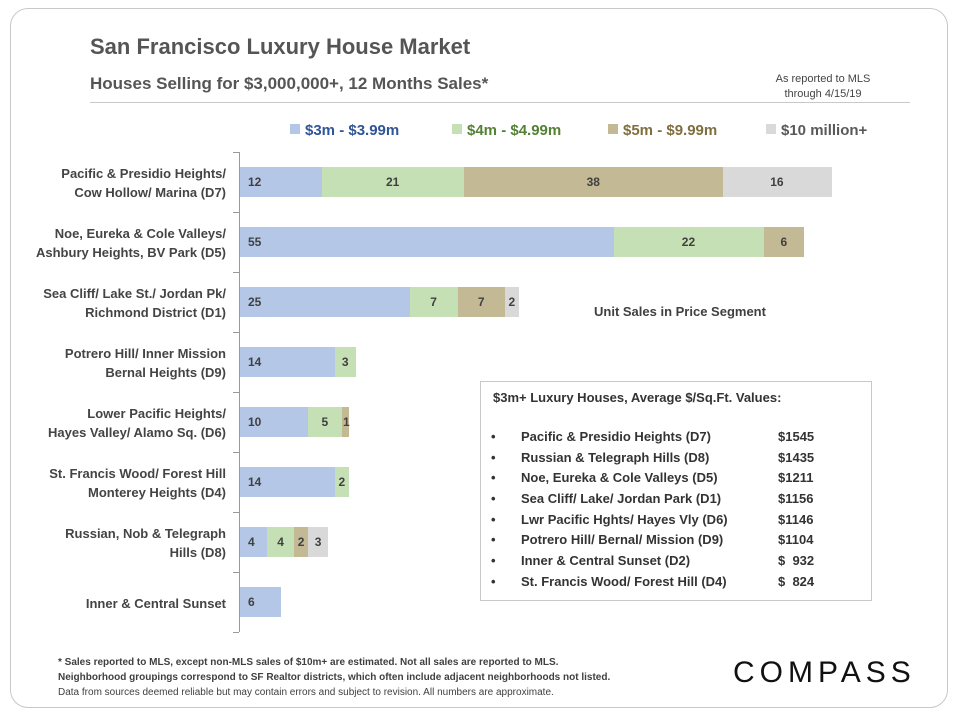  I want to click on data-label: 5, so click(325, 422).